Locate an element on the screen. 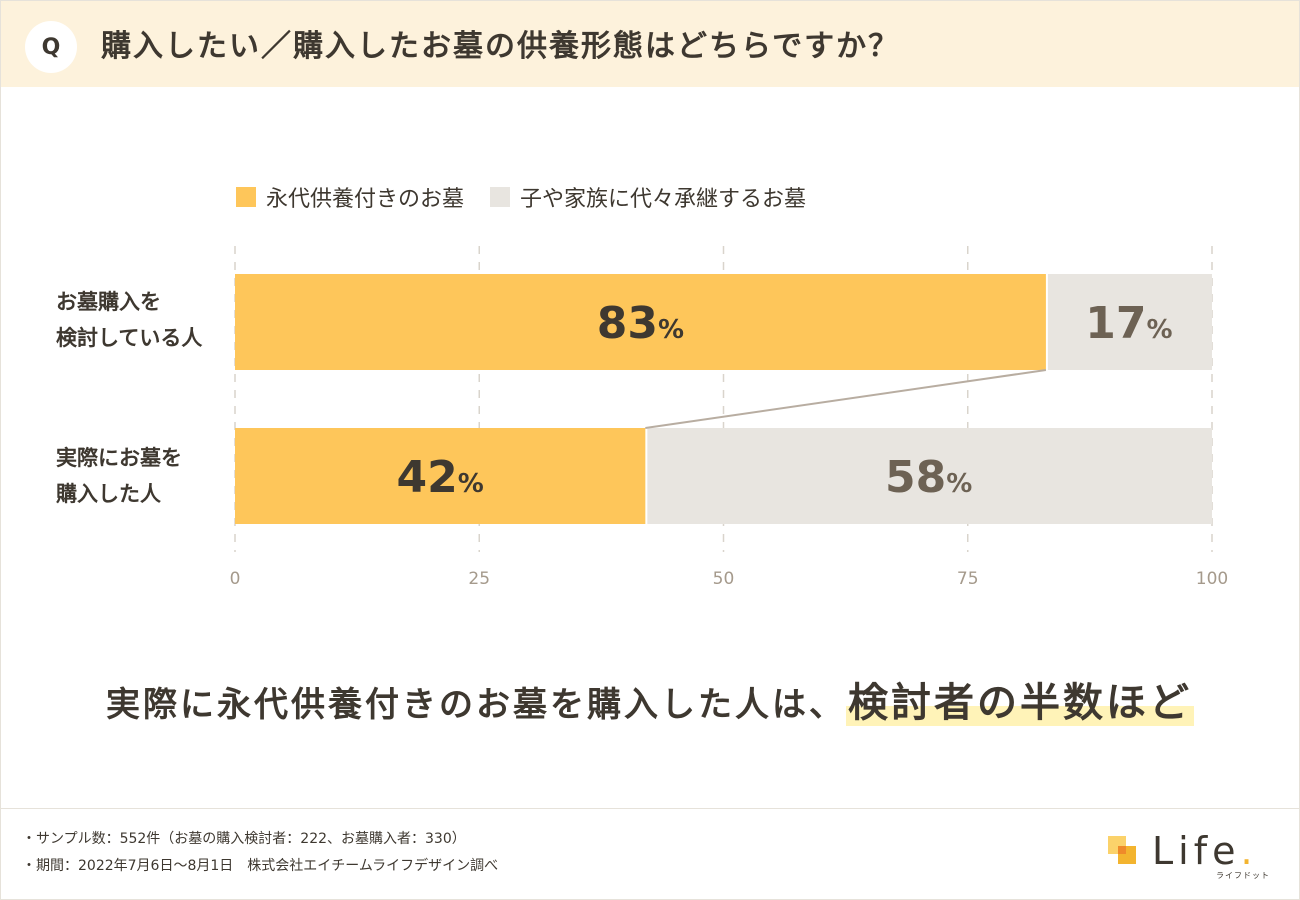 This screenshot has width=1300, height=900. category-label-line: 検討している人 is located at coordinates (129, 338).